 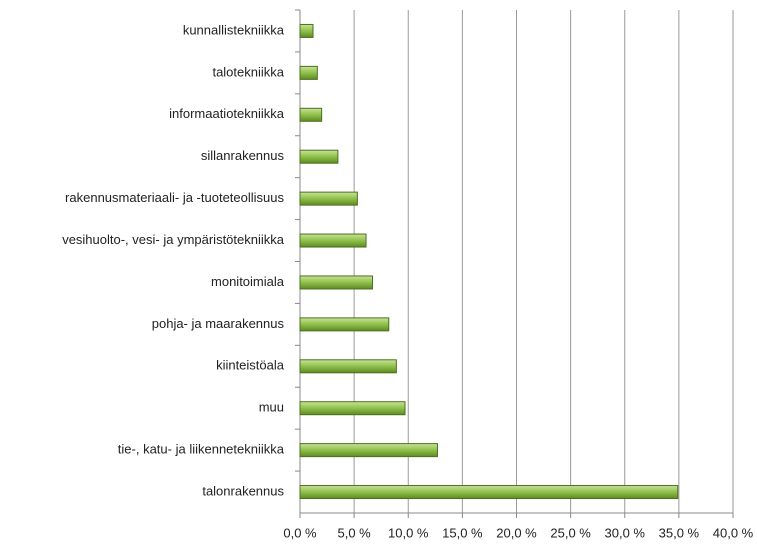 I want to click on x-tick-label: 40,0 %, so click(x=733, y=532).